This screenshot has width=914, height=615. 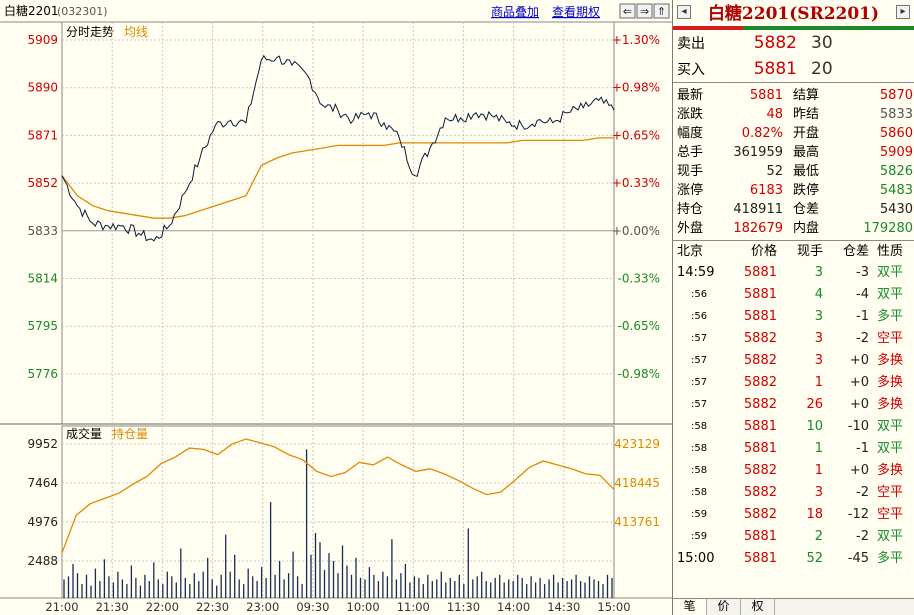 What do you see at coordinates (793, 383) in the screenshot?
I see `tick-row: :57 5882 1 +0 多换` at bounding box center [793, 383].